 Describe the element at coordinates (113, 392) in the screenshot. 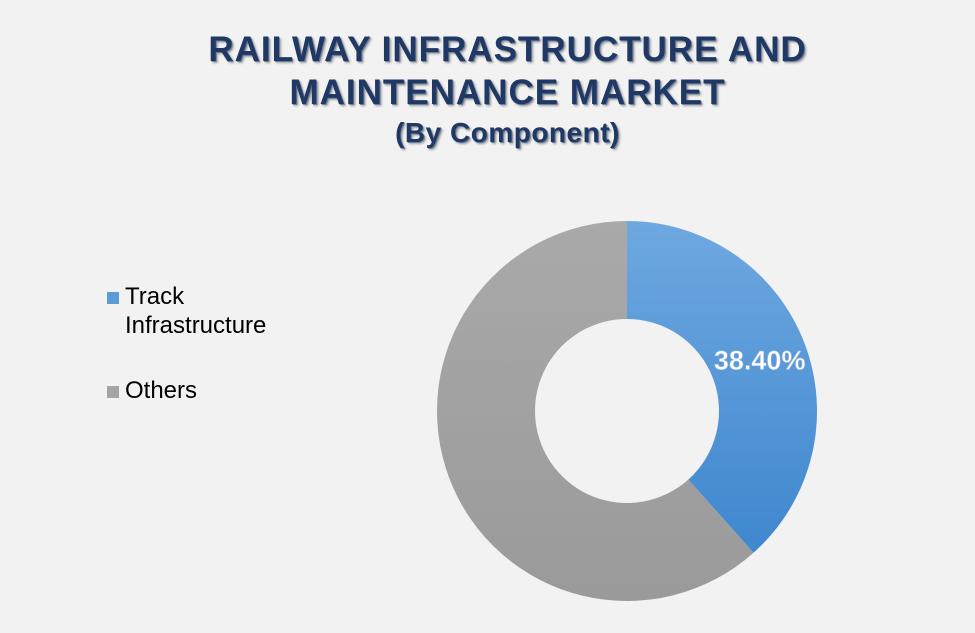

I see `legend-swatch-others` at that location.